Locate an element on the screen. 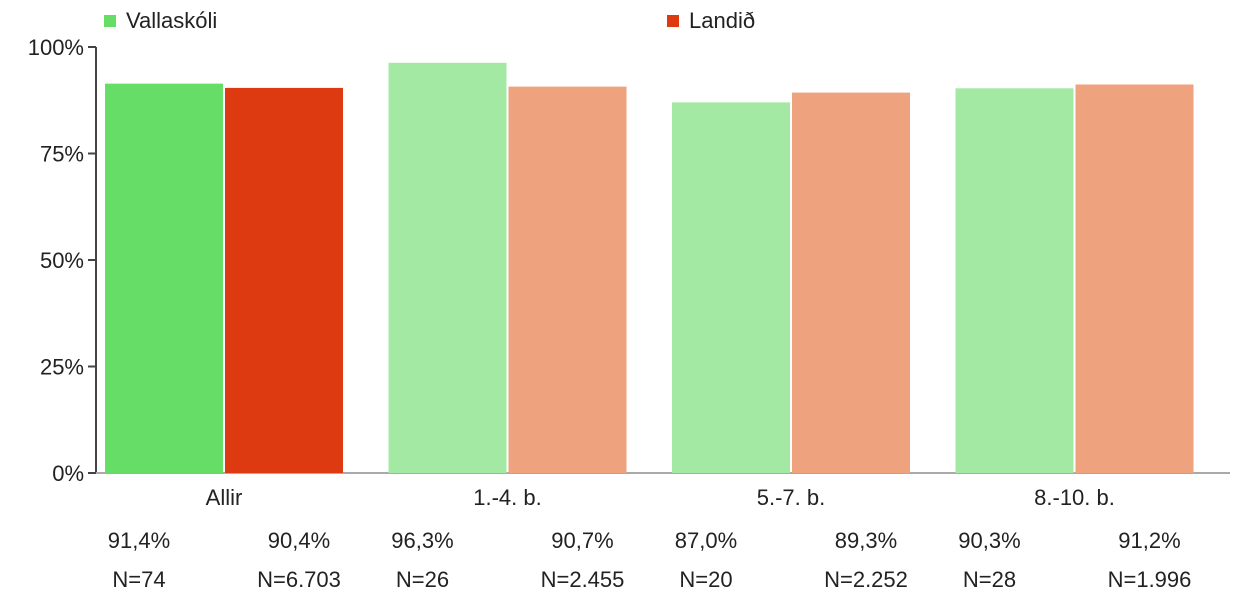 This screenshot has width=1234, height=597. data-label: 91,2% is located at coordinates (1149, 540).